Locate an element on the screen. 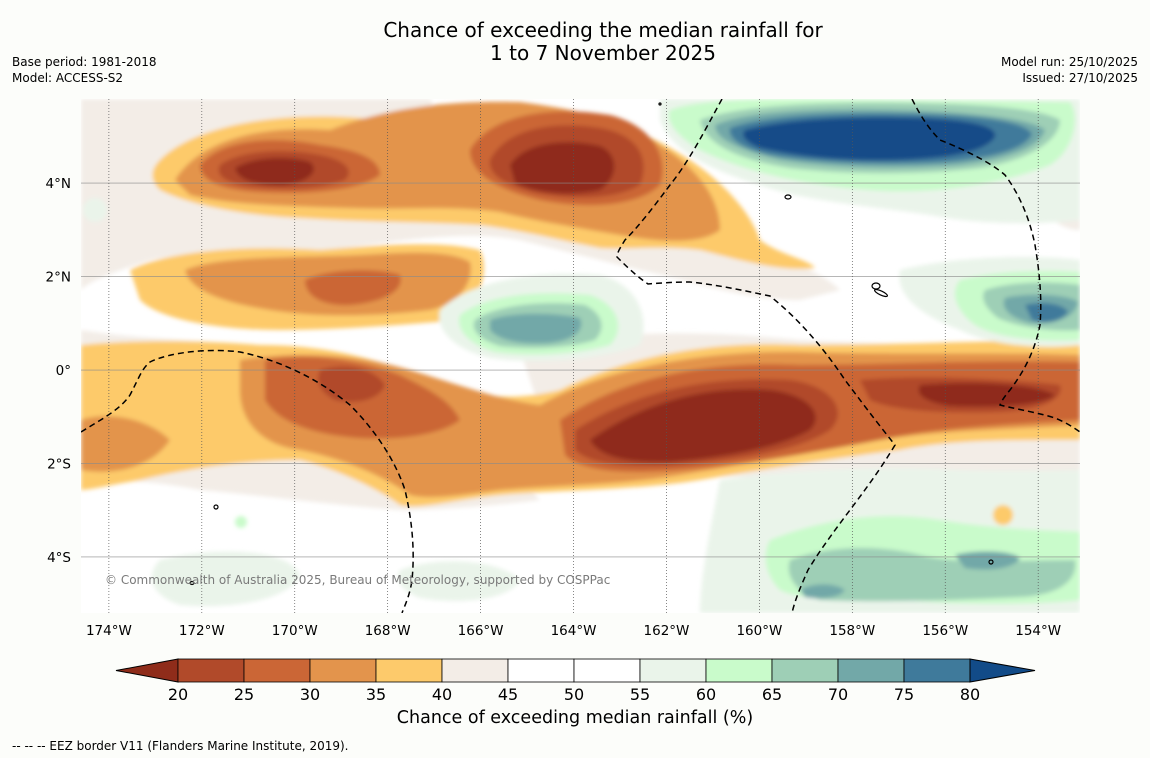  colorbar: 20 25 30 35 40 45 50 55 60 65 70 75 80 is located at coordinates (575, 679).